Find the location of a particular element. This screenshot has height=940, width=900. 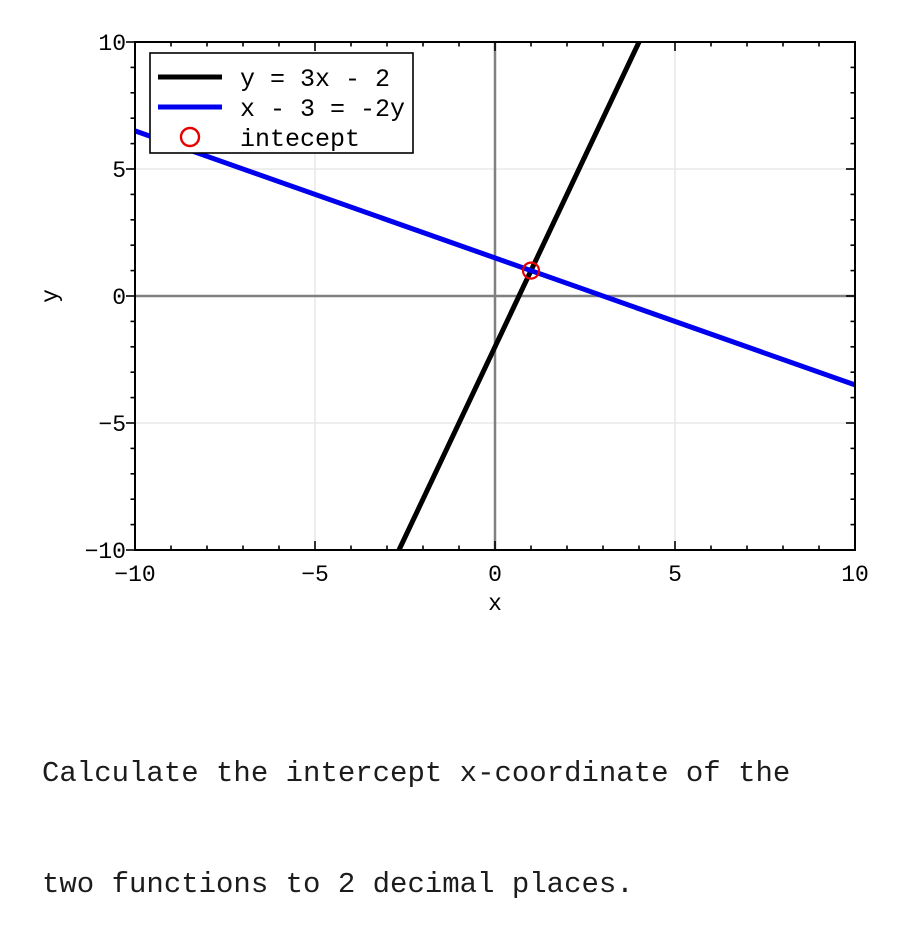

question-line-2: two functions to 2 decimal places. is located at coordinates (338, 884).